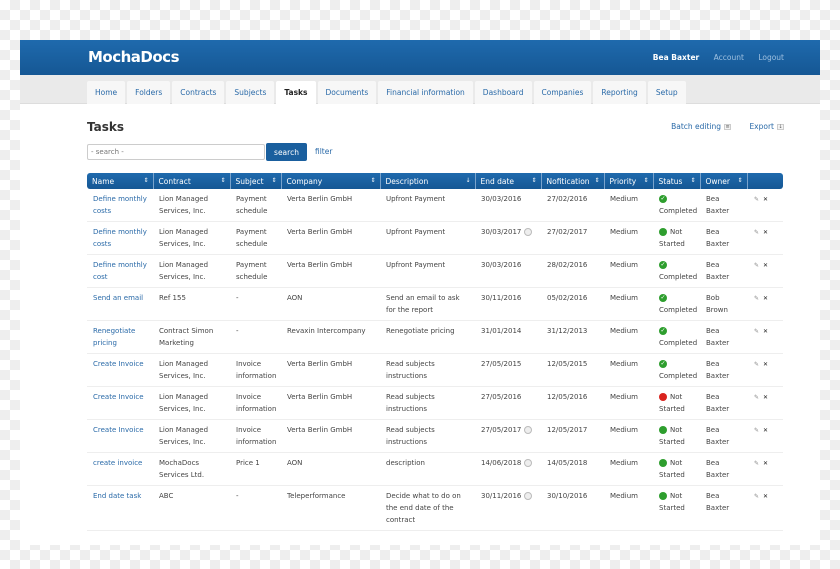 This screenshot has width=840, height=569. I want to click on name-text: Renegotiate pricing, so click(114, 337).